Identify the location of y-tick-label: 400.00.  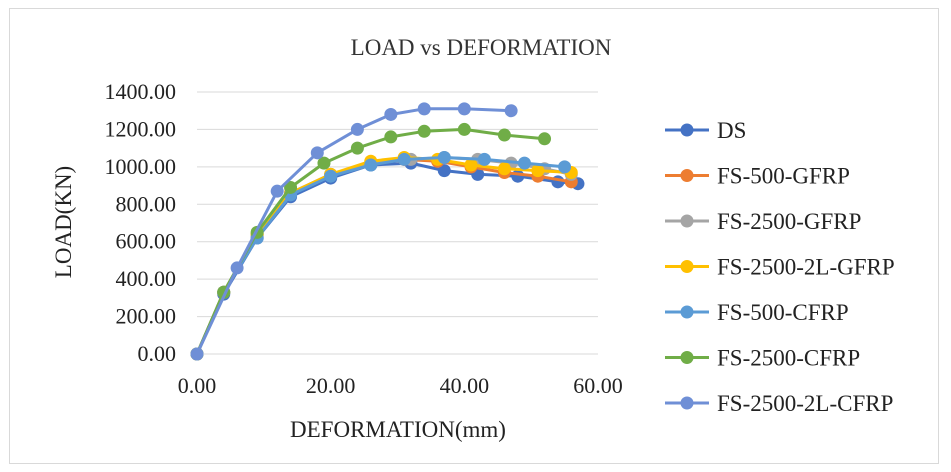
(146, 278).